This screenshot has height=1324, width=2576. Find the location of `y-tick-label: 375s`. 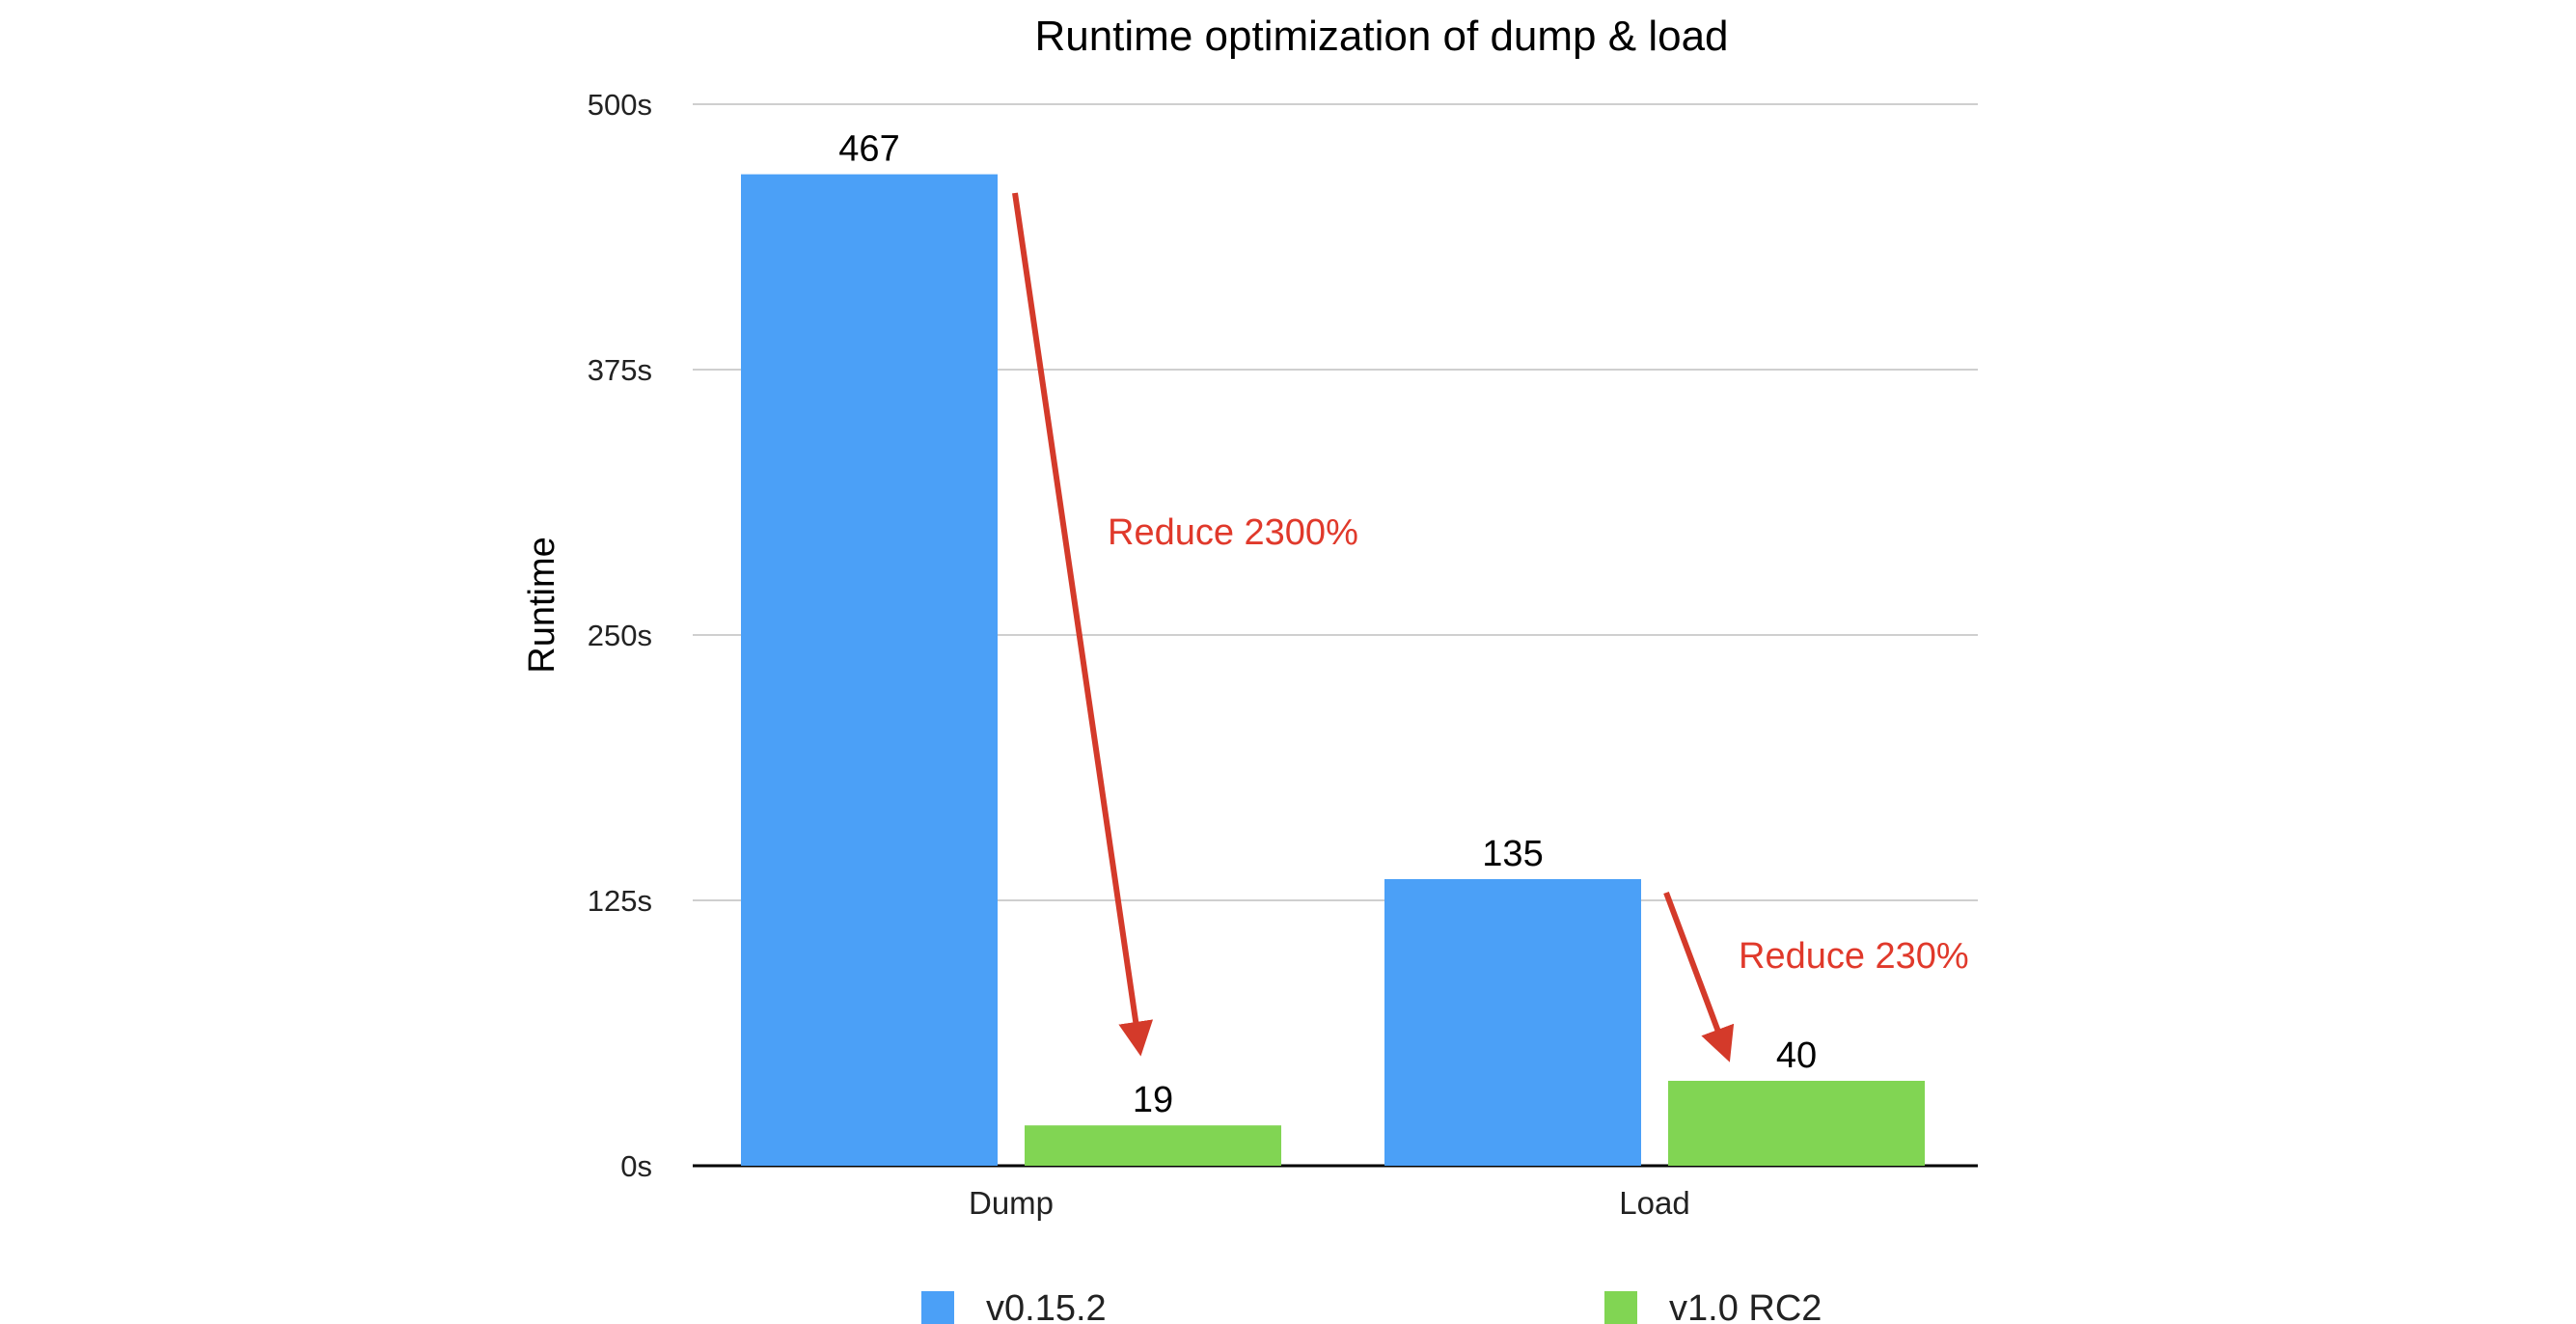

y-tick-label: 375s is located at coordinates (620, 370).